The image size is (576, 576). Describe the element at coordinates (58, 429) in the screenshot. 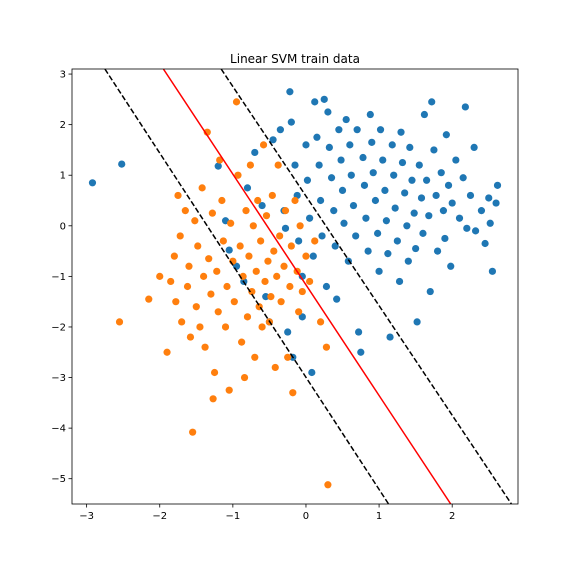

I see `y-tick-label: −4` at that location.